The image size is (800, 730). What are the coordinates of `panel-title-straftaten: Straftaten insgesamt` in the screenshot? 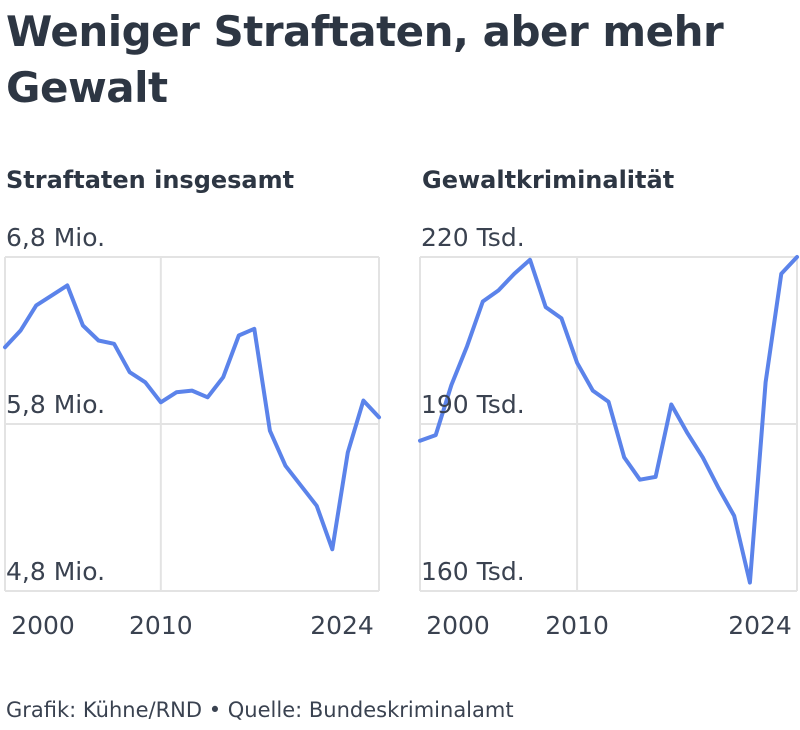 It's located at (150, 180).